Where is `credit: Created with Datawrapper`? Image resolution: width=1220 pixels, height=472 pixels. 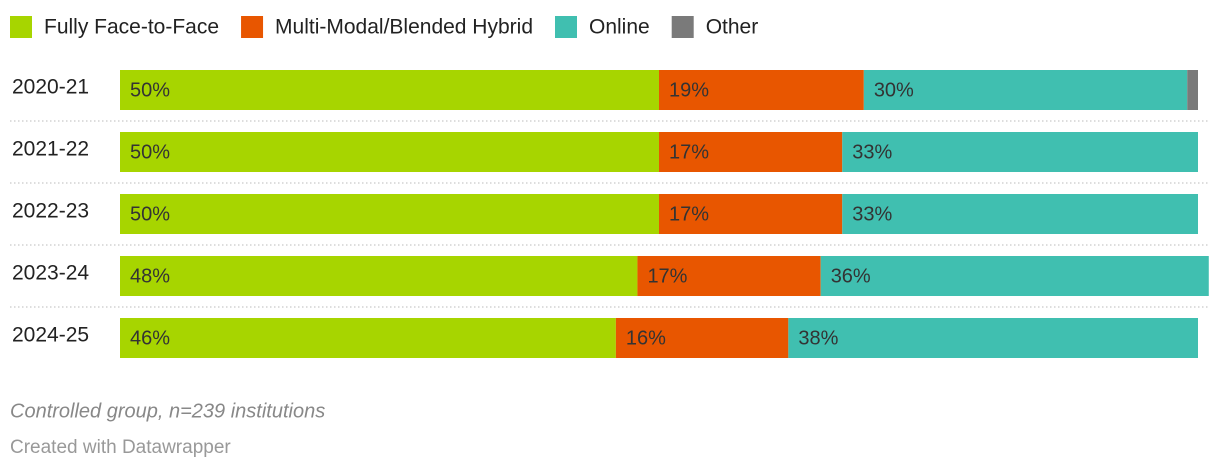
credit: Created with Datawrapper is located at coordinates (120, 447).